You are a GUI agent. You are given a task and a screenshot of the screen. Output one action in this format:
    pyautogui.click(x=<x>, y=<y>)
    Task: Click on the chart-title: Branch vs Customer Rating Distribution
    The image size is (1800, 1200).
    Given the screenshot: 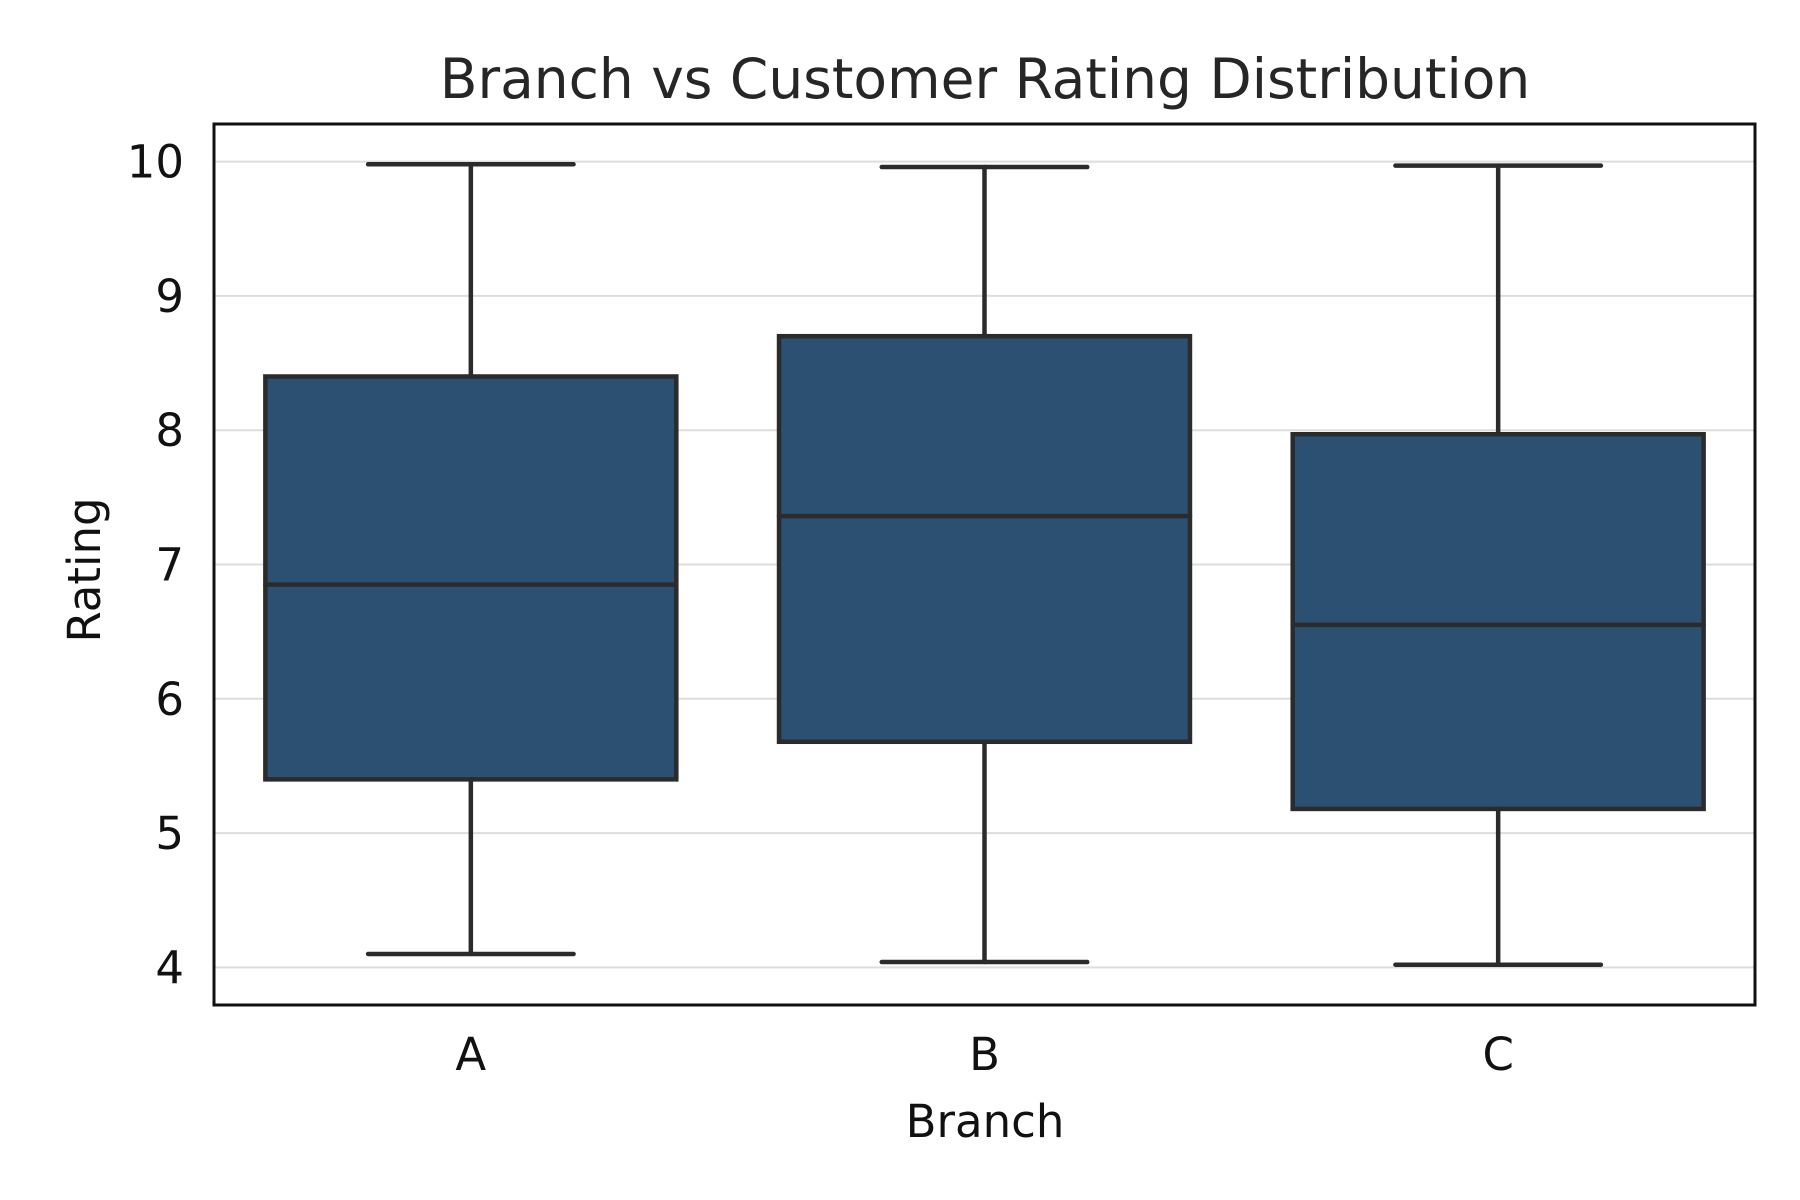 What is the action you would take?
    pyautogui.click(x=985, y=79)
    